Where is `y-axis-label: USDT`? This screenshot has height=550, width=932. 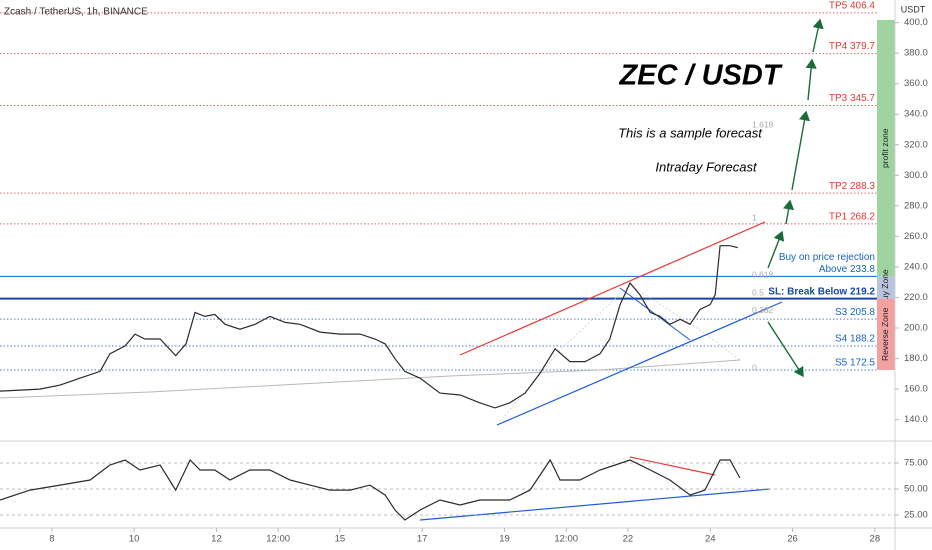
y-axis-label: USDT is located at coordinates (913, 9).